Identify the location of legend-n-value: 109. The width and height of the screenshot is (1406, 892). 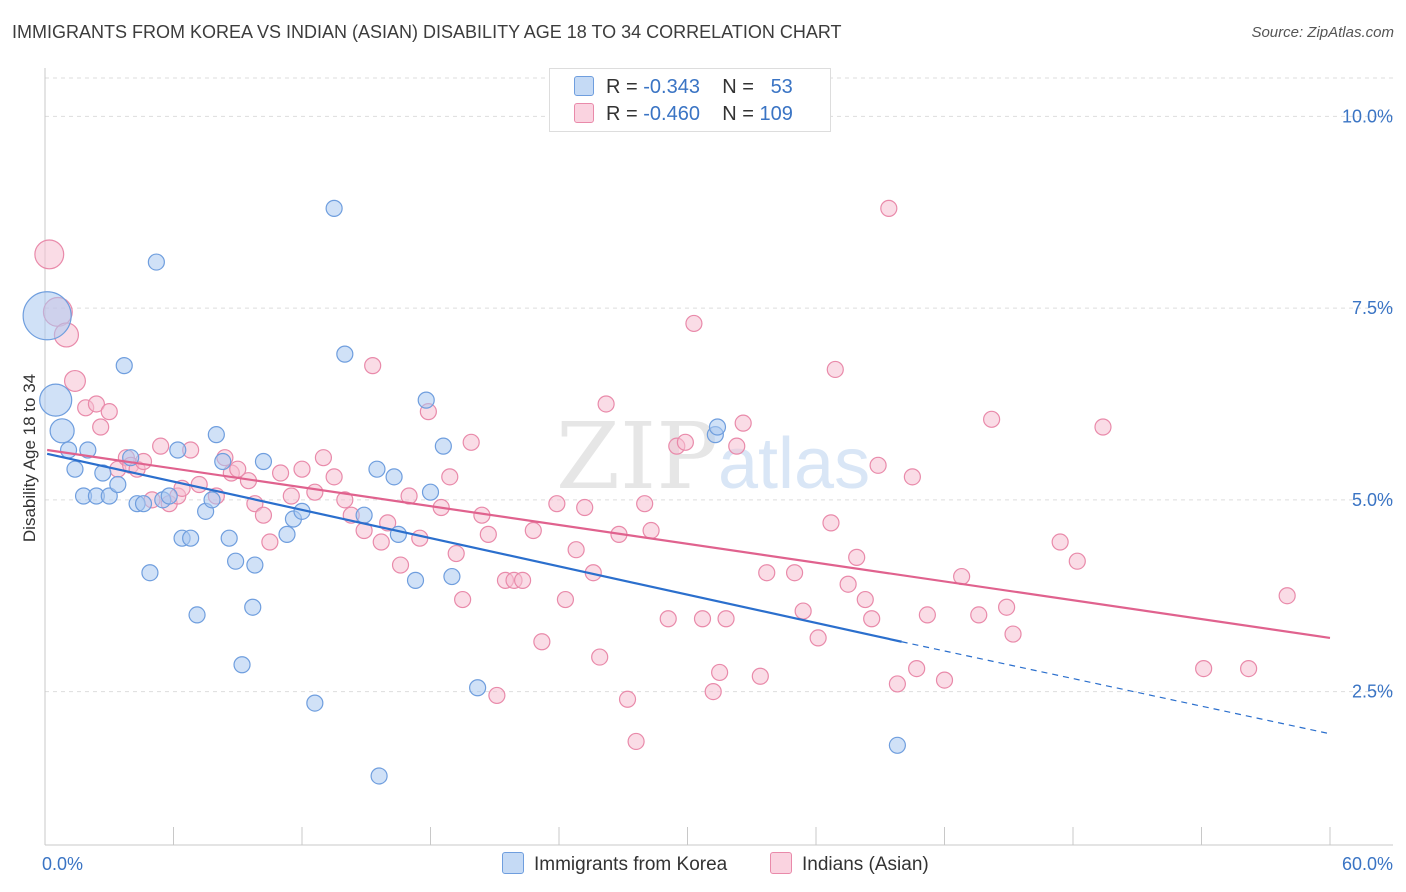
(776, 114).